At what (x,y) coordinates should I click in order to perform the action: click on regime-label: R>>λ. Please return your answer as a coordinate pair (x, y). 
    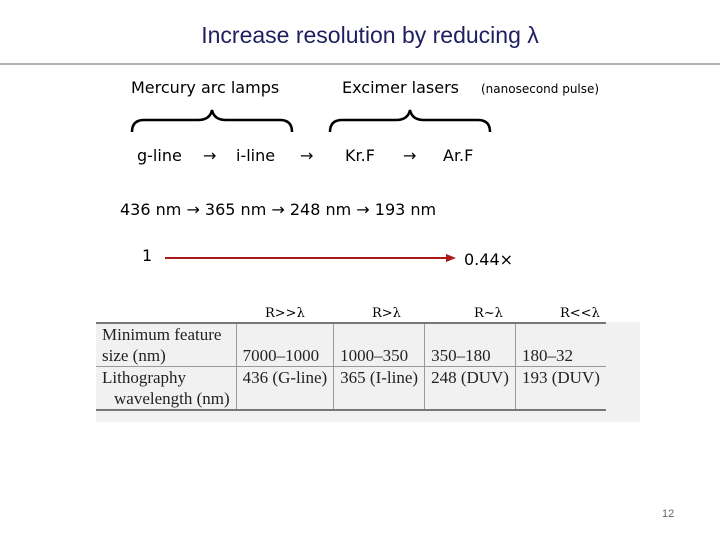
    Looking at the image, I should click on (285, 313).